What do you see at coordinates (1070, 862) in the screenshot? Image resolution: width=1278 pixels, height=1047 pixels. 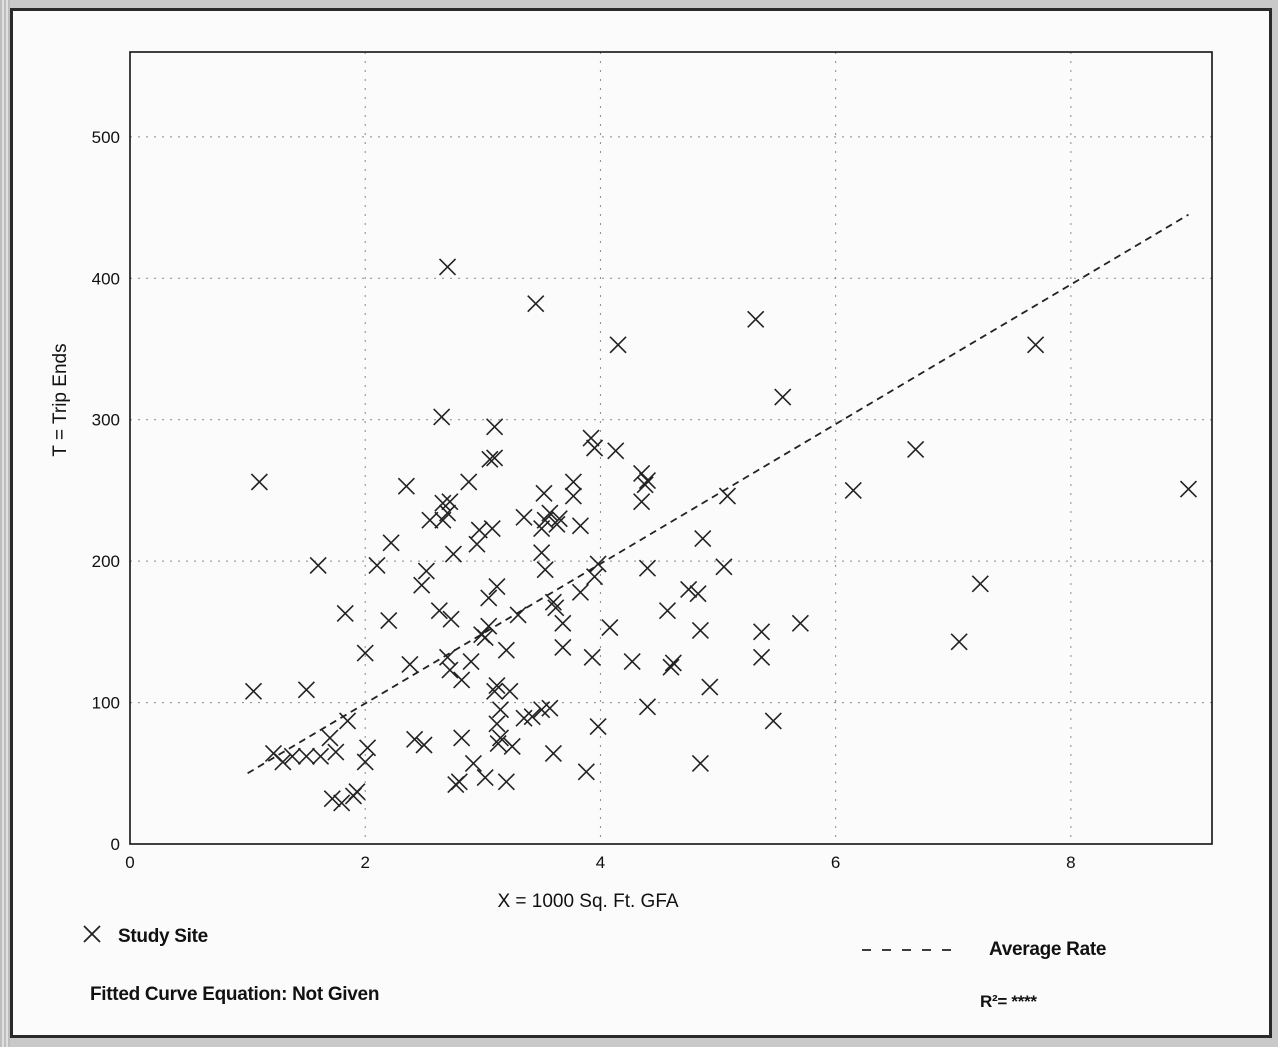 I see `x-tick-label-8: 8` at bounding box center [1070, 862].